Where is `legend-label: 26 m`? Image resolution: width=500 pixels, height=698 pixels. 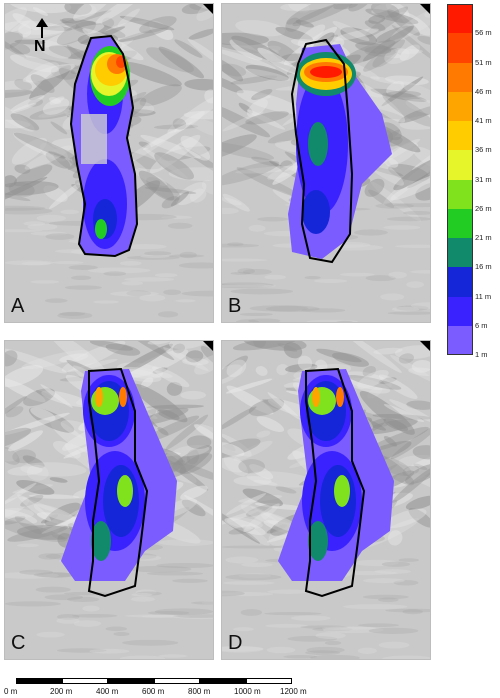 legend-label: 26 m is located at coordinates (483, 208).